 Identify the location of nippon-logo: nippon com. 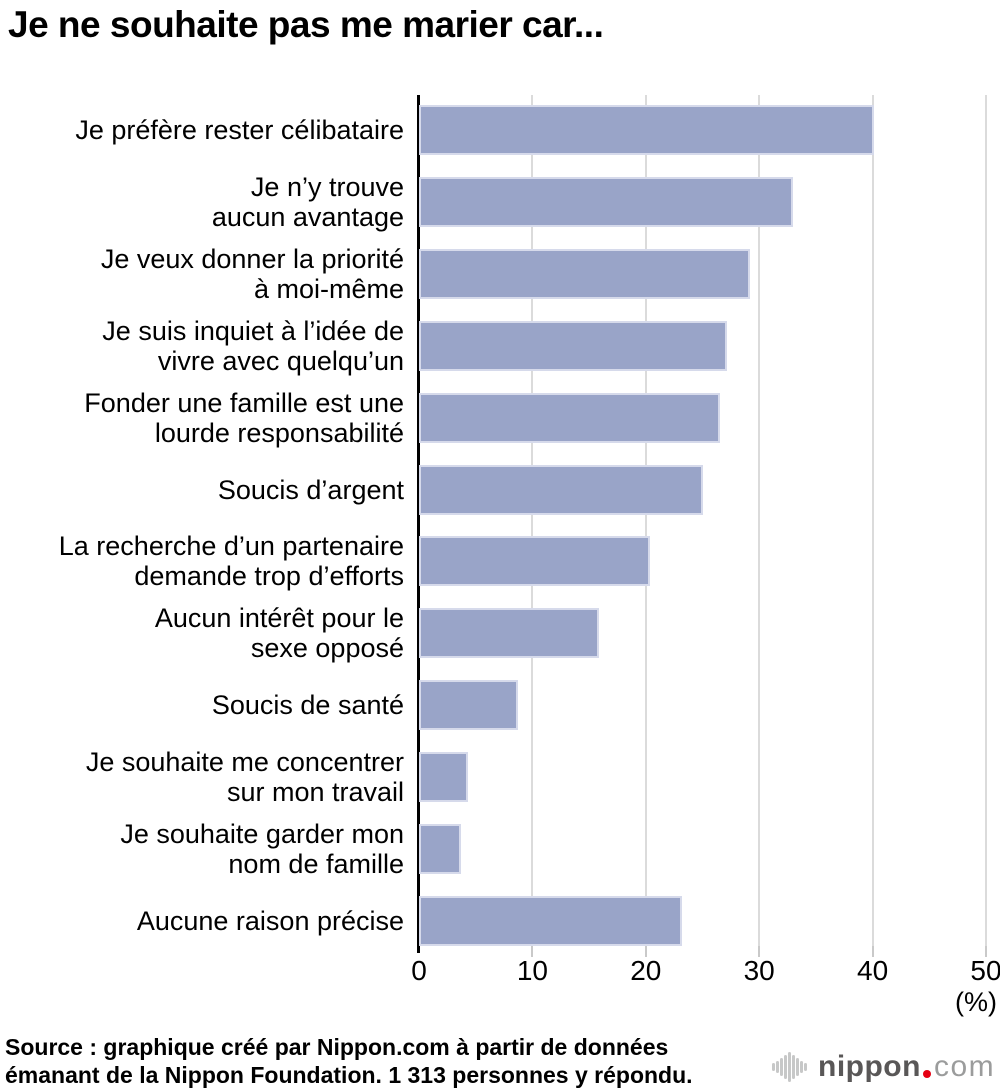
(883, 1067).